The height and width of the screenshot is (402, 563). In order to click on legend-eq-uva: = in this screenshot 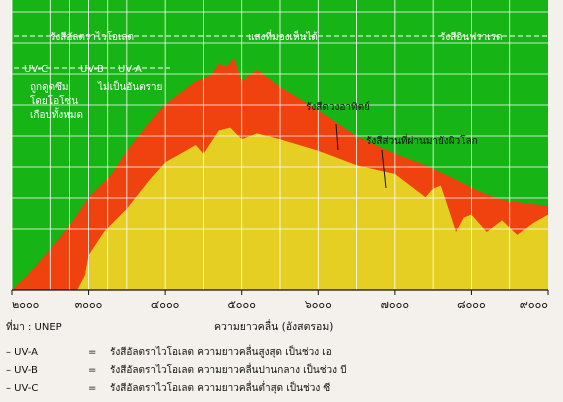, I will do `click(92, 352)`.